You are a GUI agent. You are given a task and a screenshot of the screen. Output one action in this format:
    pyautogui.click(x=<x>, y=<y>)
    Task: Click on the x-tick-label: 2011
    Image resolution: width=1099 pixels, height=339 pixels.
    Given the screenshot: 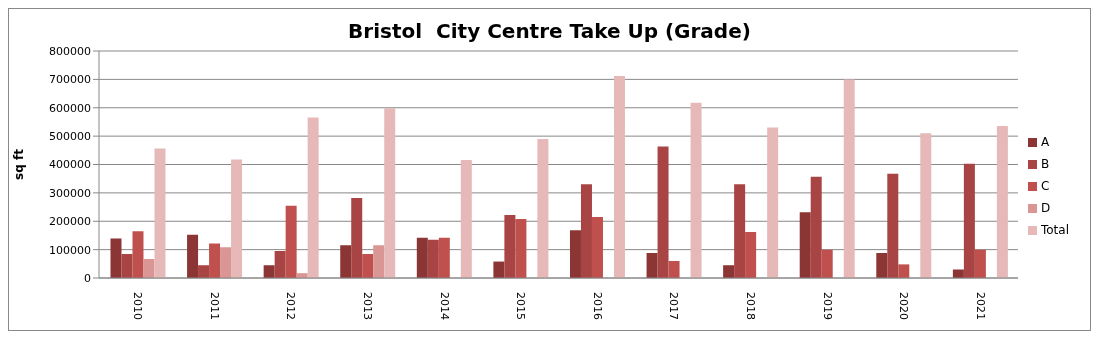 What is the action you would take?
    pyautogui.click(x=214, y=306)
    